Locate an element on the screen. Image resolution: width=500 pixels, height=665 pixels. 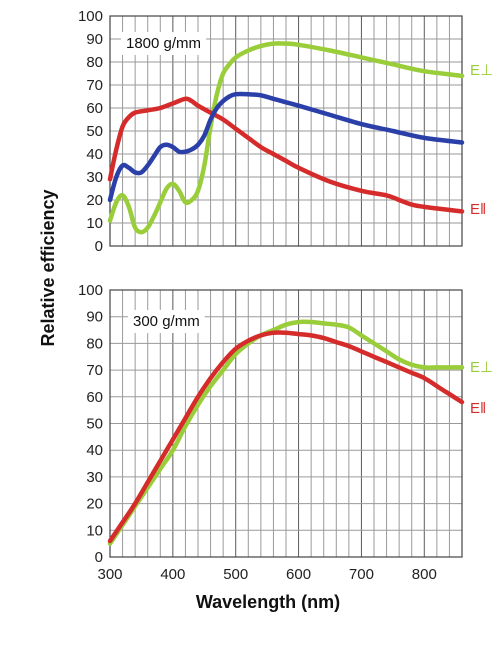
x-tick-label: 300 is located at coordinates (109, 574).